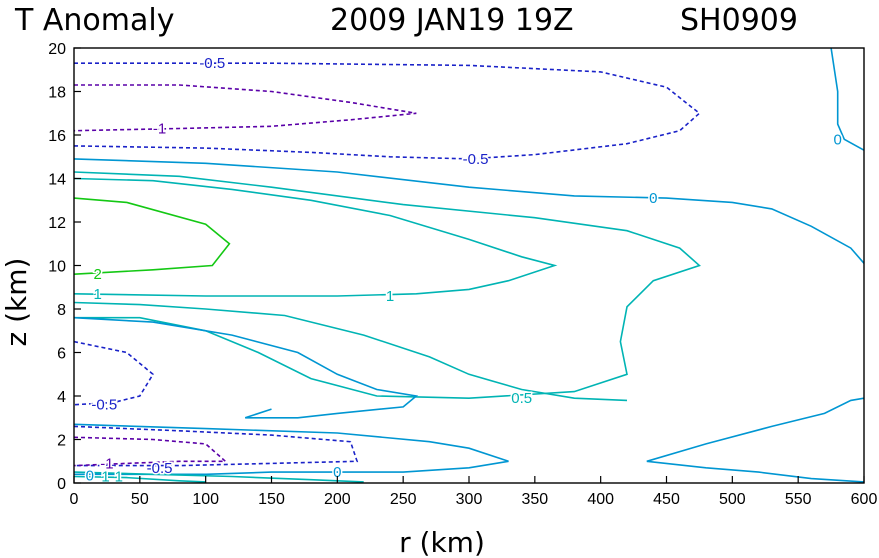  I want to click on contour-label-15: 1, so click(119, 476).